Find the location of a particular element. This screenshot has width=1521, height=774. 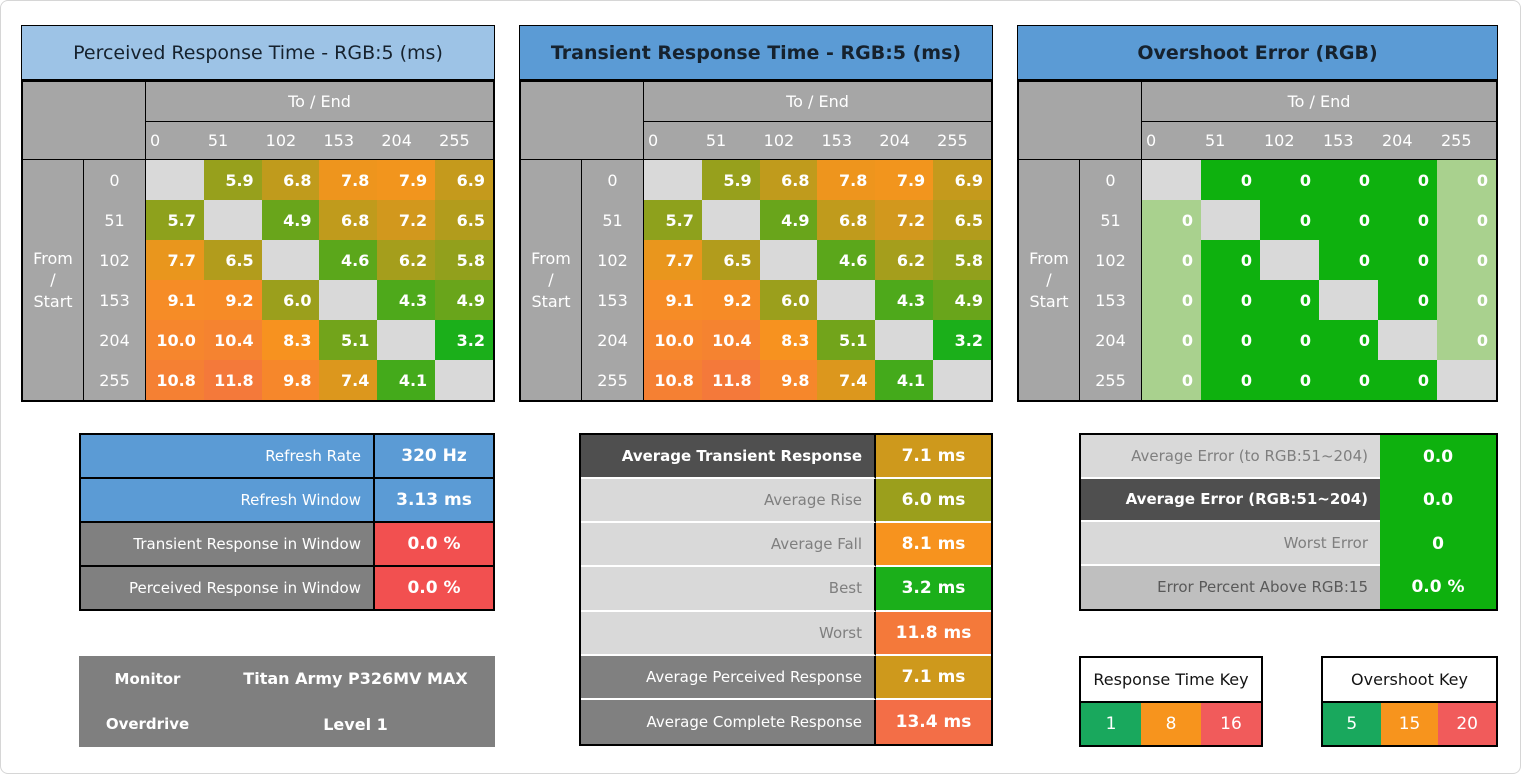

summary-label: Refresh Rate is located at coordinates (228, 456).